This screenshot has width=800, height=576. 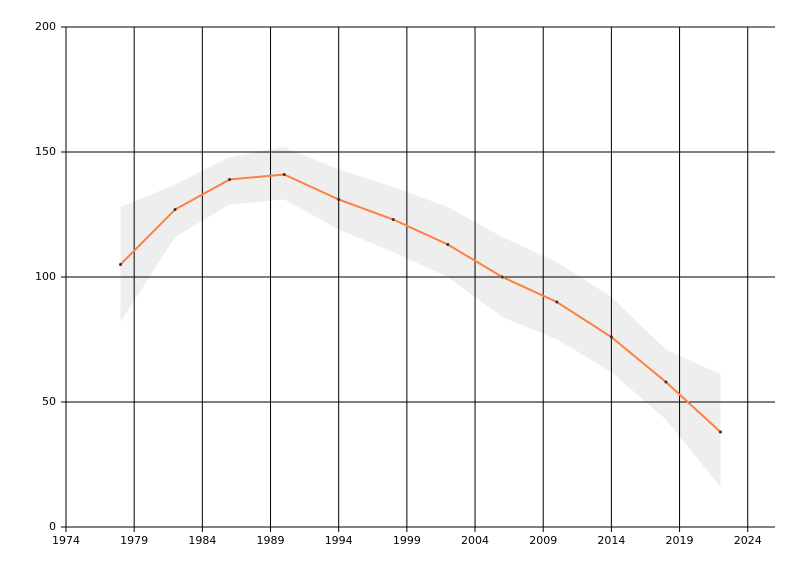 What do you see at coordinates (52, 526) in the screenshot?
I see `y-tick-label: 0` at bounding box center [52, 526].